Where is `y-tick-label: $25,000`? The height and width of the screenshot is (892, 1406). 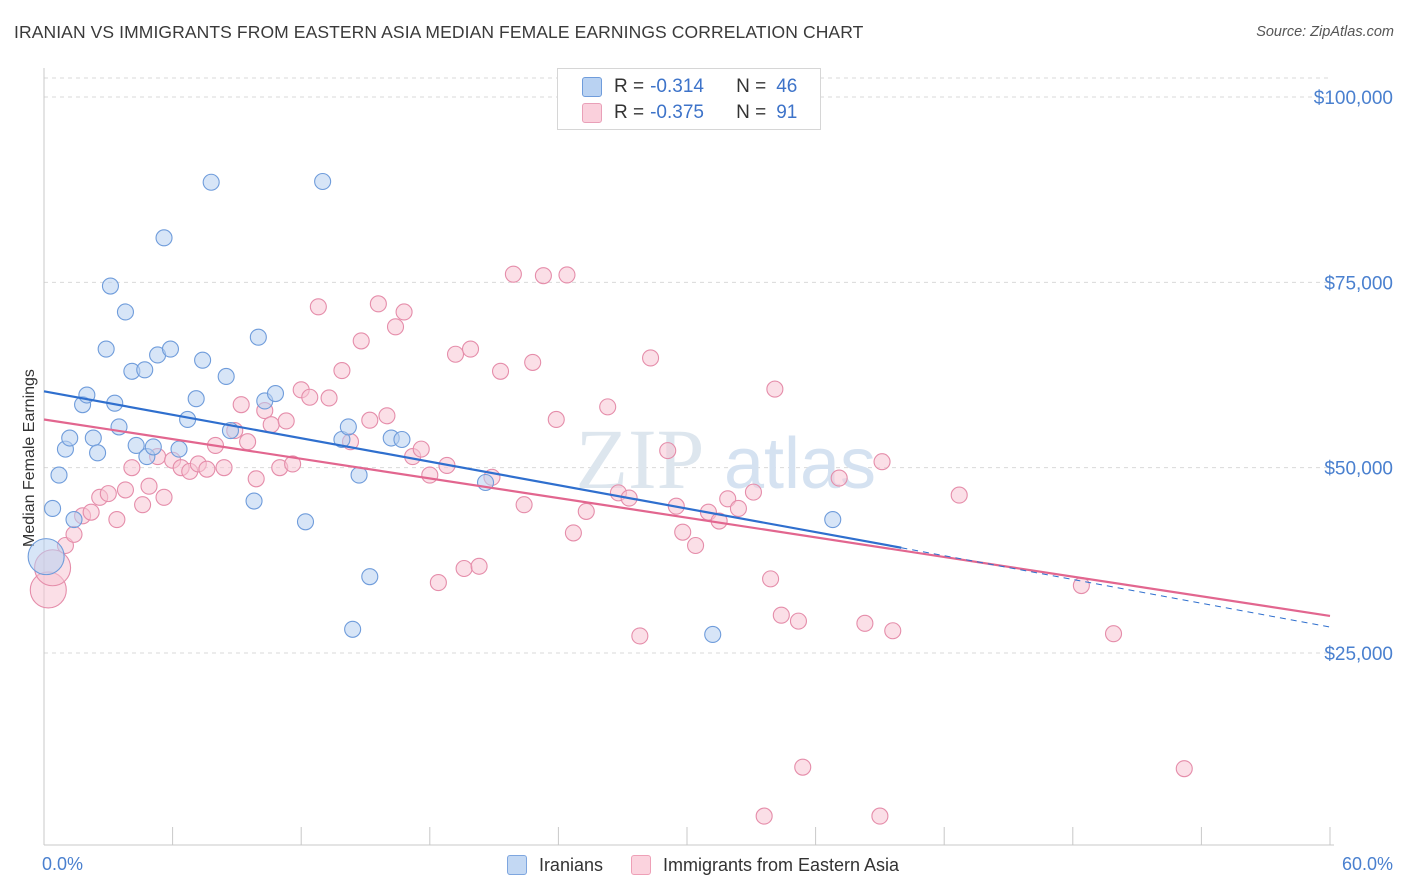
y-tick-label: $25,000 is located at coordinates (1358, 654).